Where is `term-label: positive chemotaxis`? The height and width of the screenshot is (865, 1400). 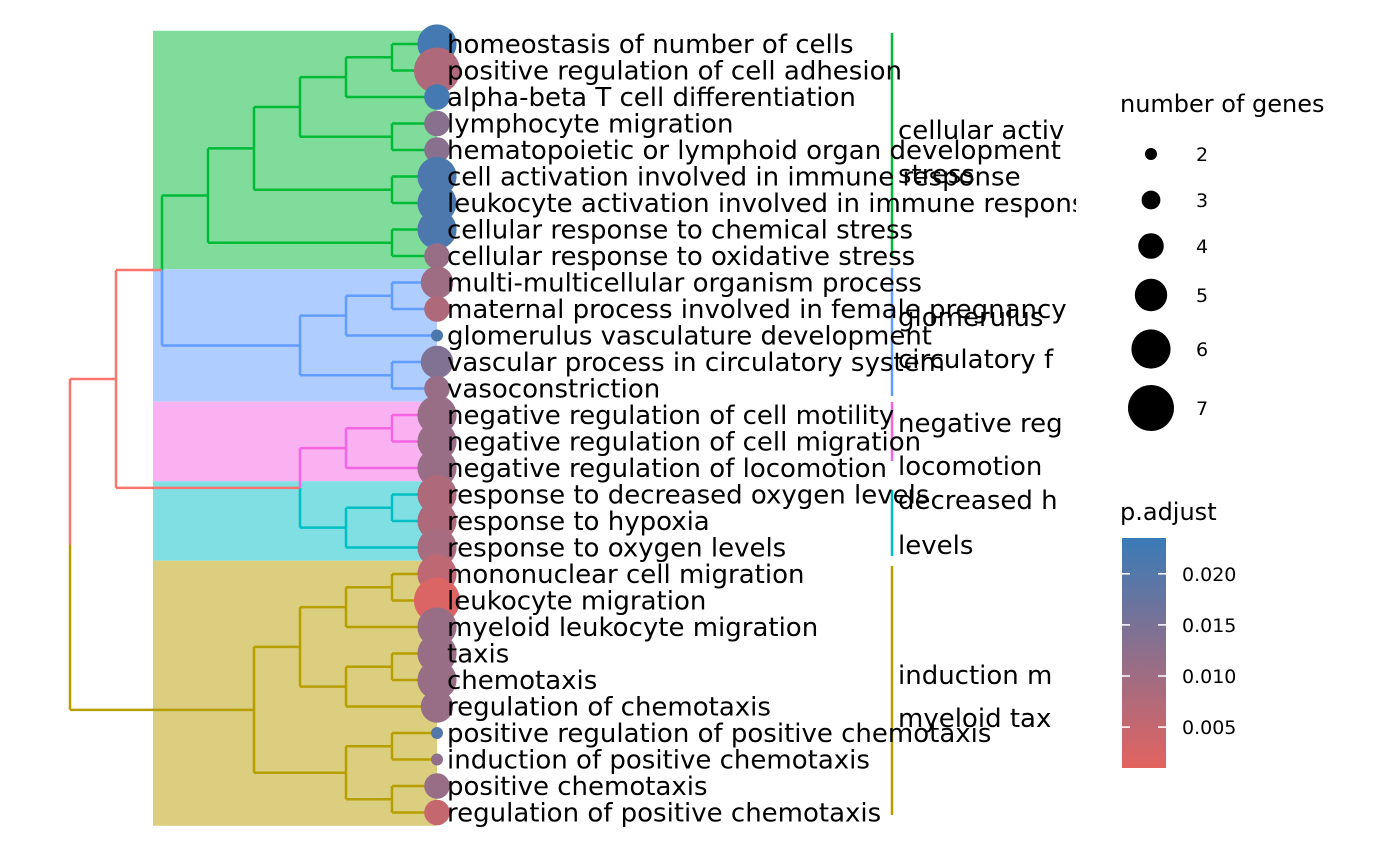
term-label: positive chemotaxis is located at coordinates (577, 787).